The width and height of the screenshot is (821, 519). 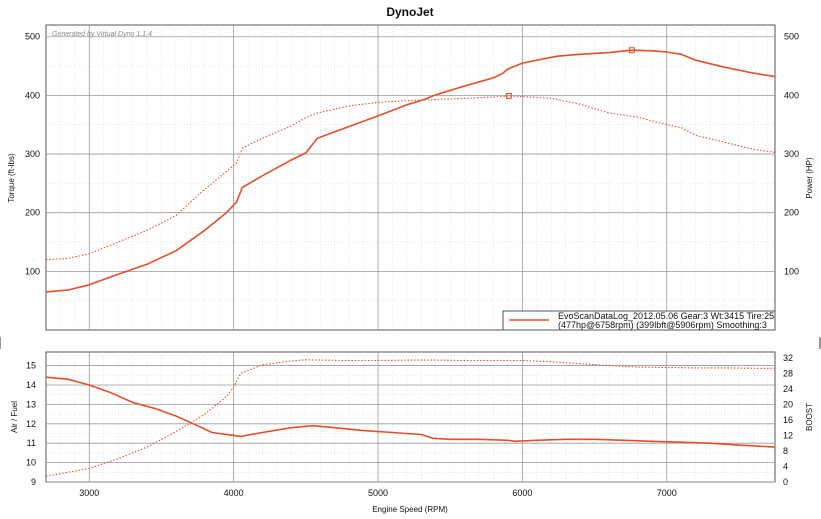 I want to click on rpm-tick-label: 7000, so click(x=667, y=493).